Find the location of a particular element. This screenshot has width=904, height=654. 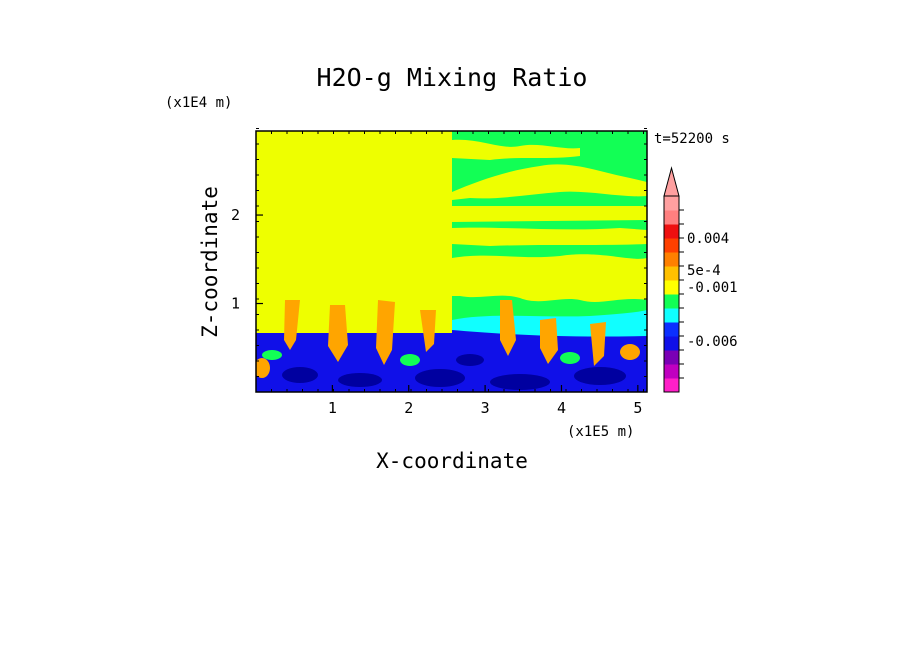

y-axis-label: Z-coordinate is located at coordinates (210, 262).